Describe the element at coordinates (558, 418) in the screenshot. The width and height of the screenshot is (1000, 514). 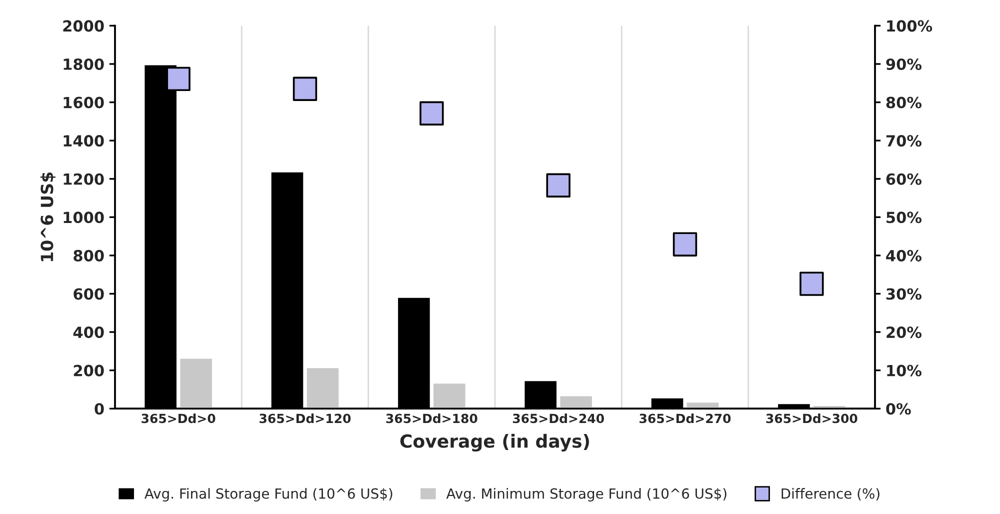
I see `x-tick-label: 365>Dd>240` at that location.